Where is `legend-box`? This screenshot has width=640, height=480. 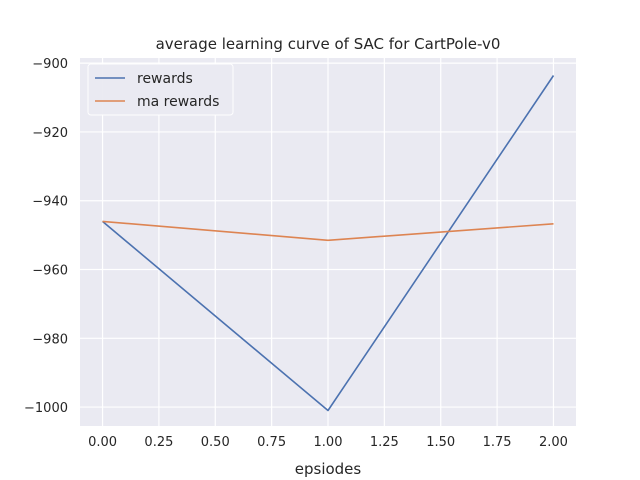
legend-box is located at coordinates (160, 89).